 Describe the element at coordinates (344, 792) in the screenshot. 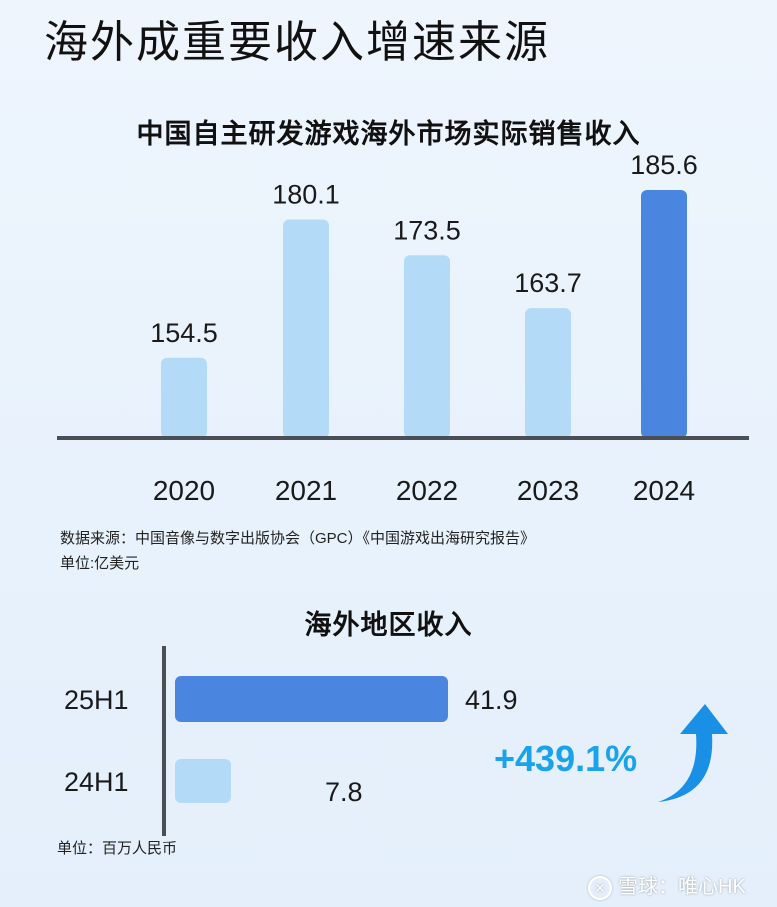

I see `bar-value-label: 7.8` at that location.